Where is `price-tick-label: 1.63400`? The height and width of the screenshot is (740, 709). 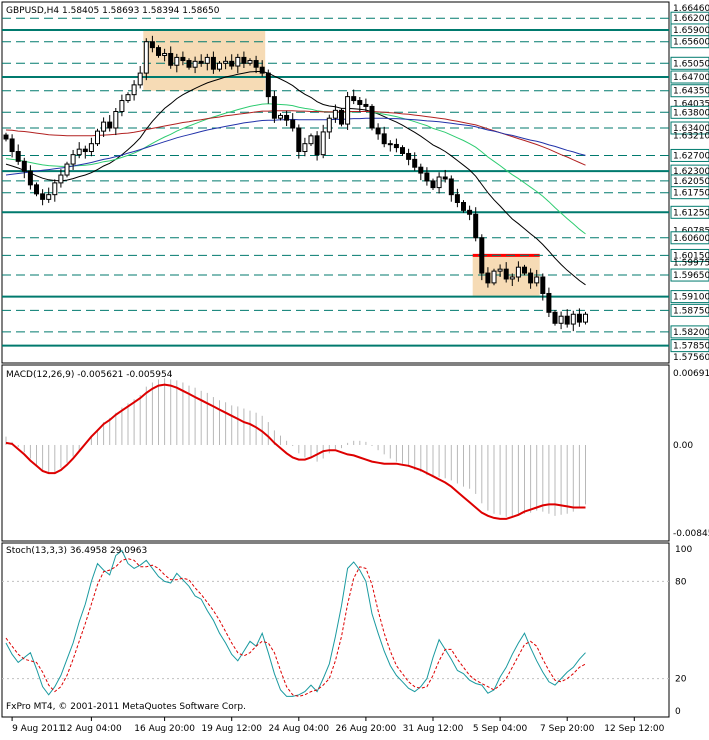 price-tick-label: 1.63400 is located at coordinates (691, 129).